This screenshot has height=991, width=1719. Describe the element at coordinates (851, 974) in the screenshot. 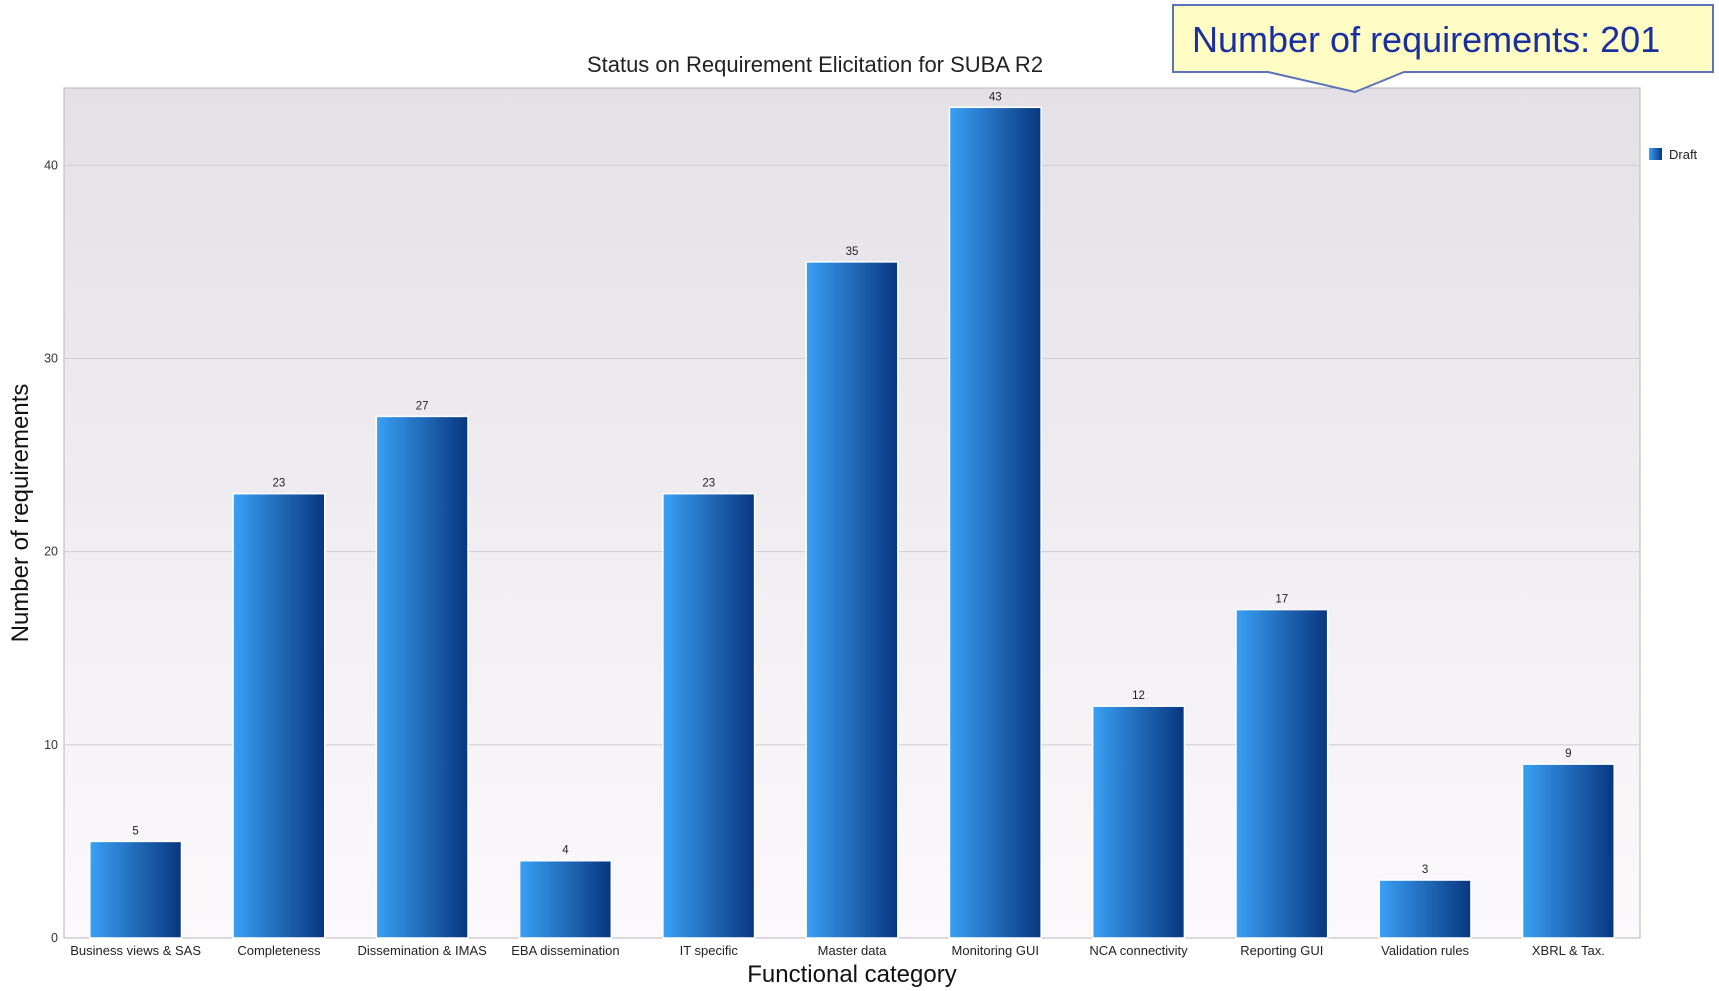

I see `x-axis-label: Functional category` at that location.